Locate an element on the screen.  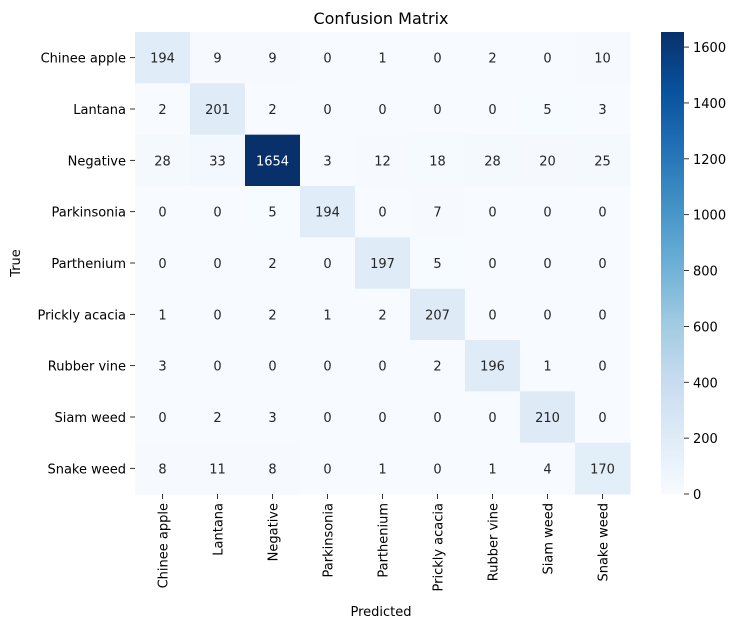
x-tick-label: Rubber vine is located at coordinates (494, 542).